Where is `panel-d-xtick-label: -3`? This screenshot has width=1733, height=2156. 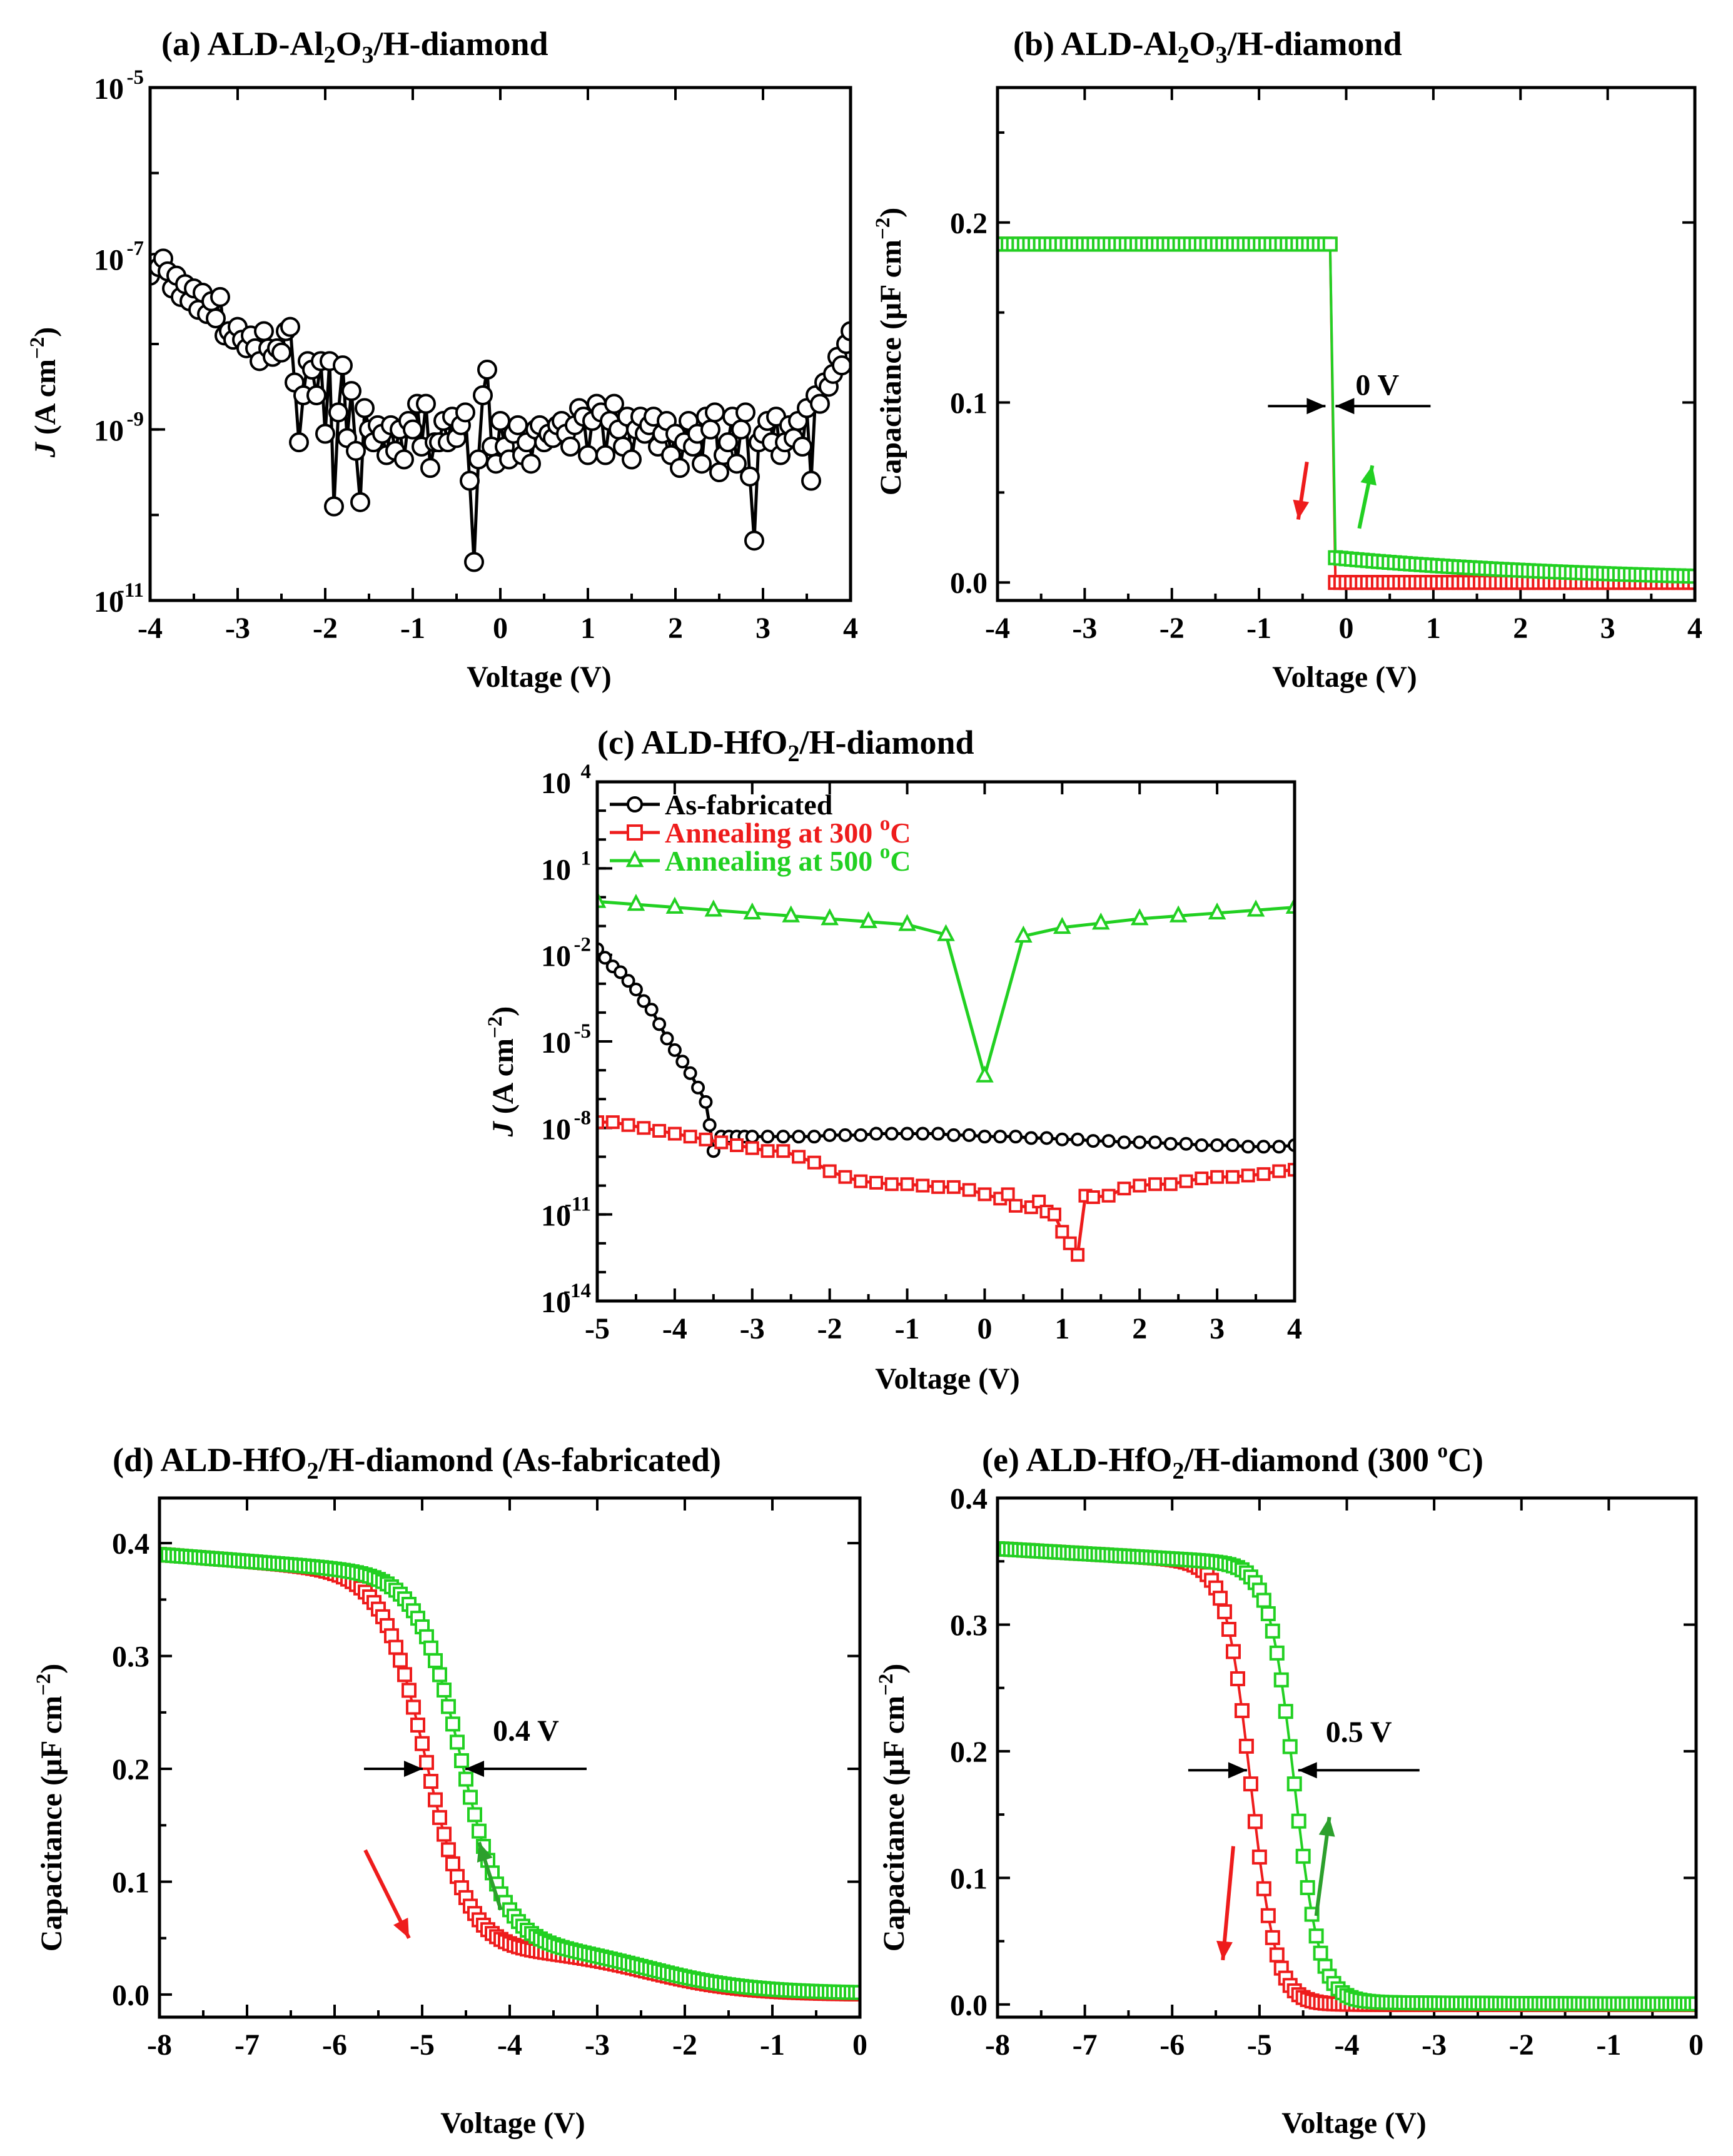
panel-d-xtick-label: -3 is located at coordinates (598, 2045).